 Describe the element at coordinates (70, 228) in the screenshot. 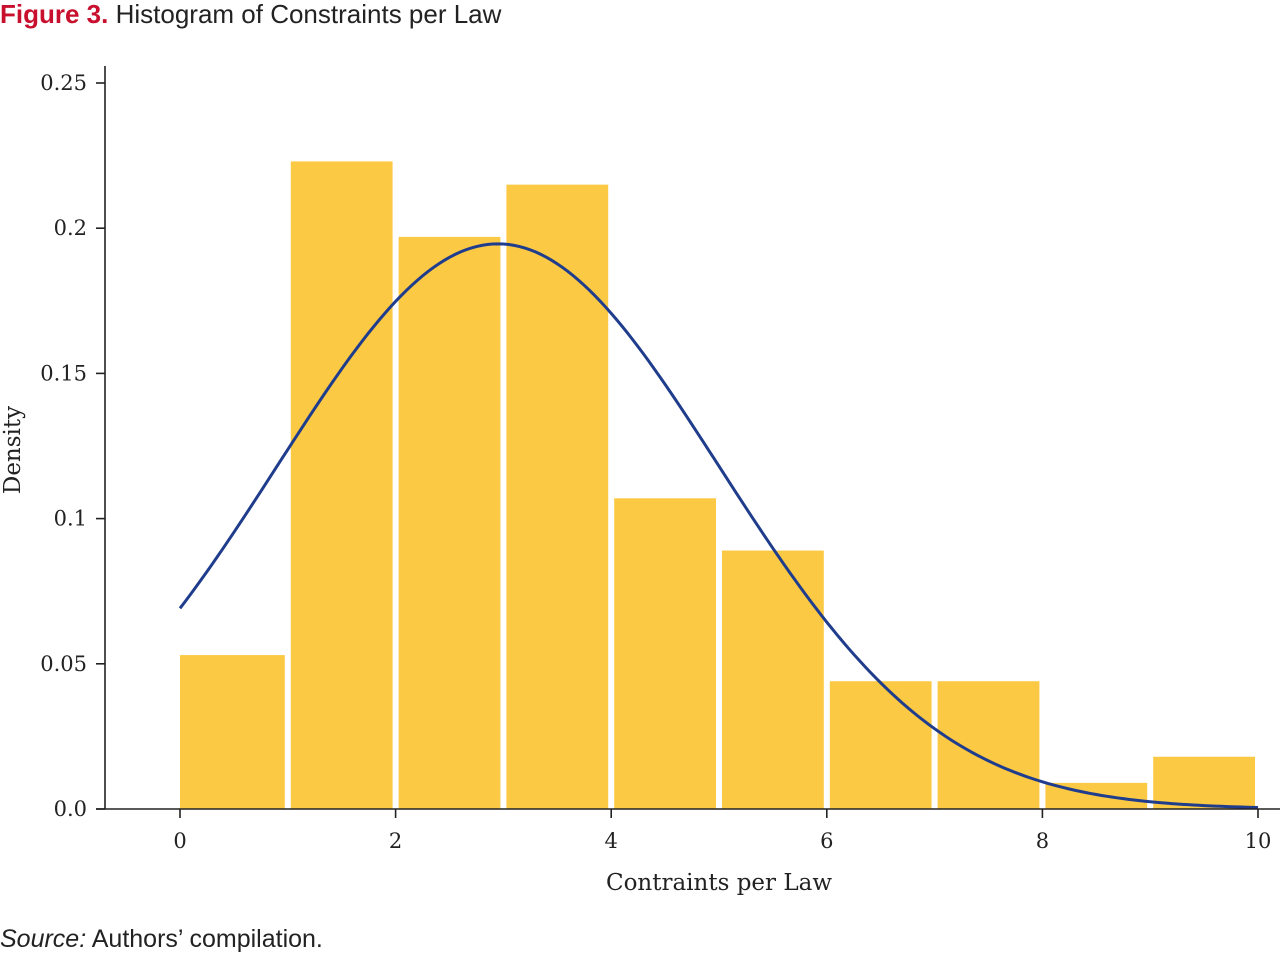

I see `y-tick-label: 0.2` at that location.